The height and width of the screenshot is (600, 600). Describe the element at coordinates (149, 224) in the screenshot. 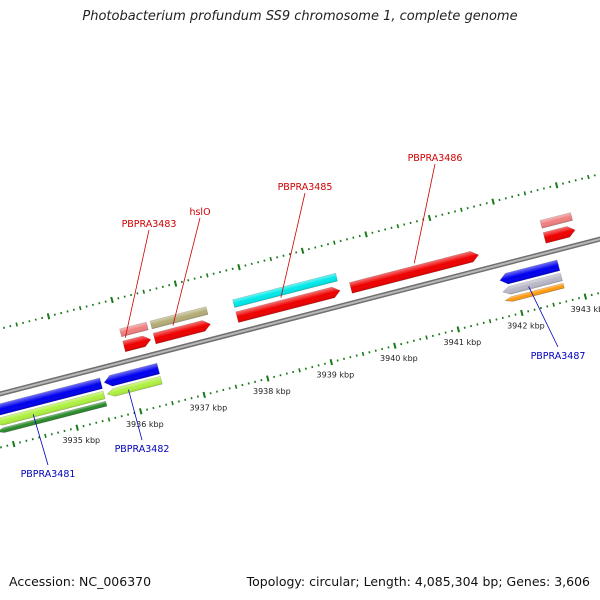

I see `gene-label: PBPRA3483` at that location.